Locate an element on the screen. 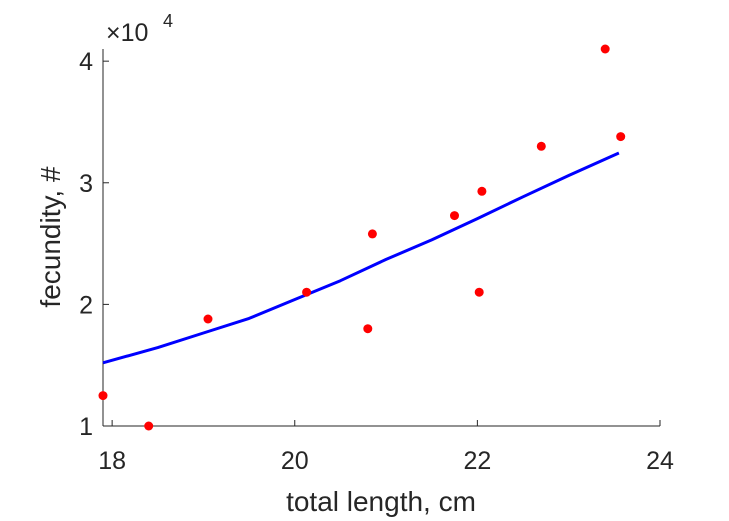 This screenshot has width=729, height=521. y-multiplier: ×10 4 is located at coordinates (139, 29).